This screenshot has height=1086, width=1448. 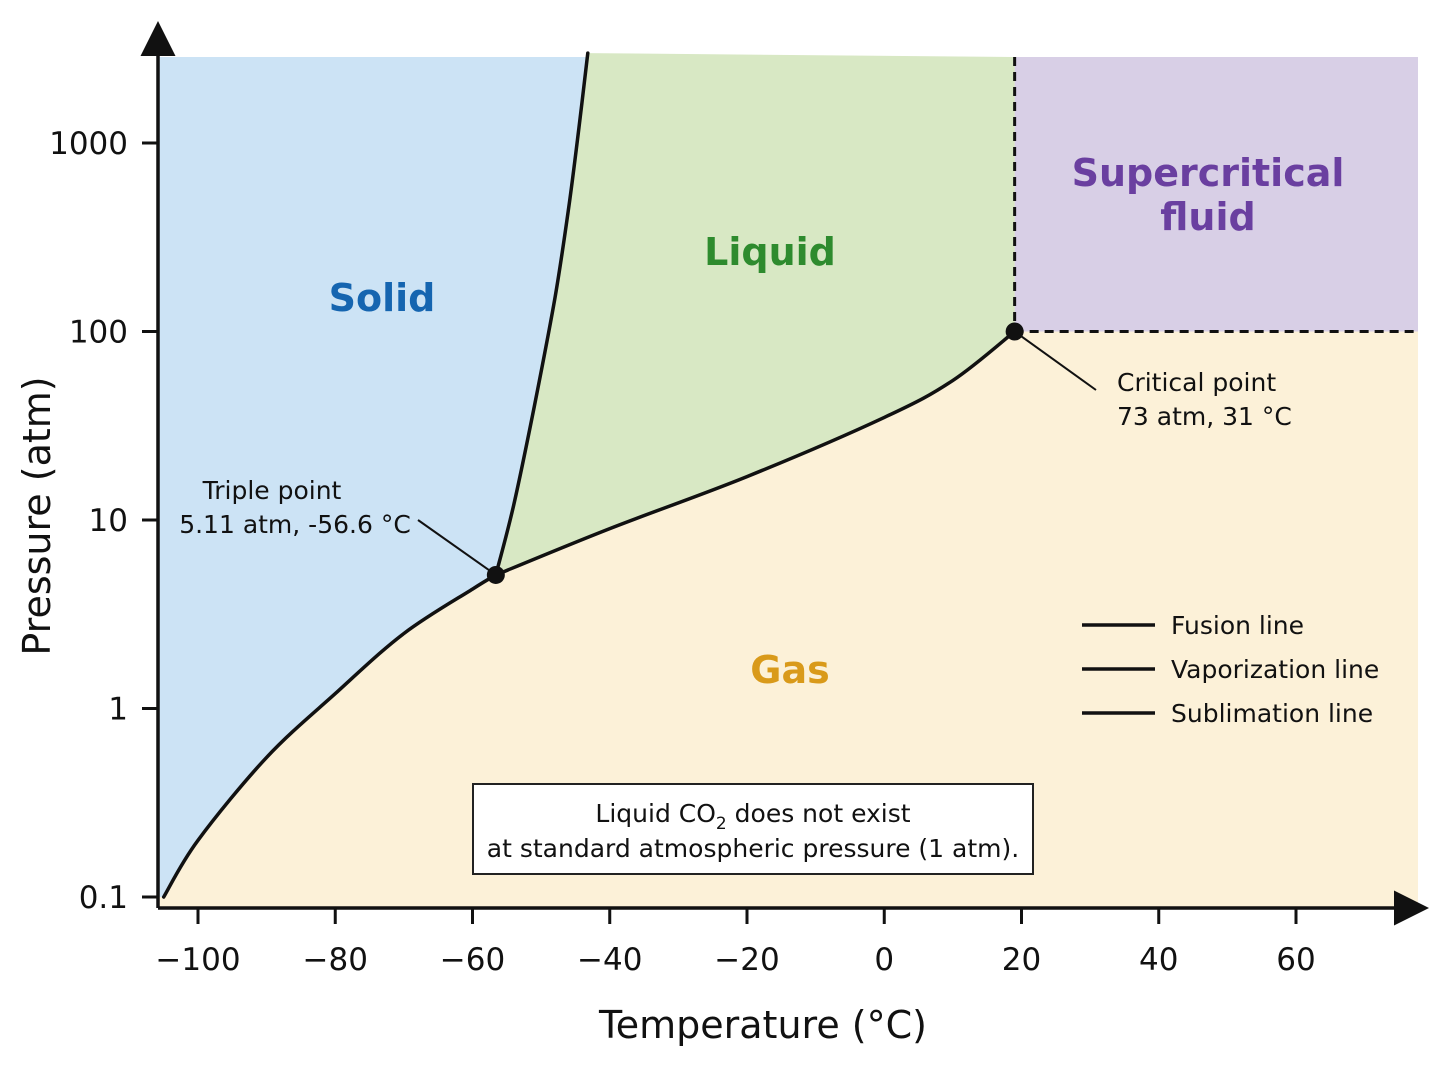 I want to click on note-line-1: Liquid CO2 does not exist, so click(x=752, y=816).